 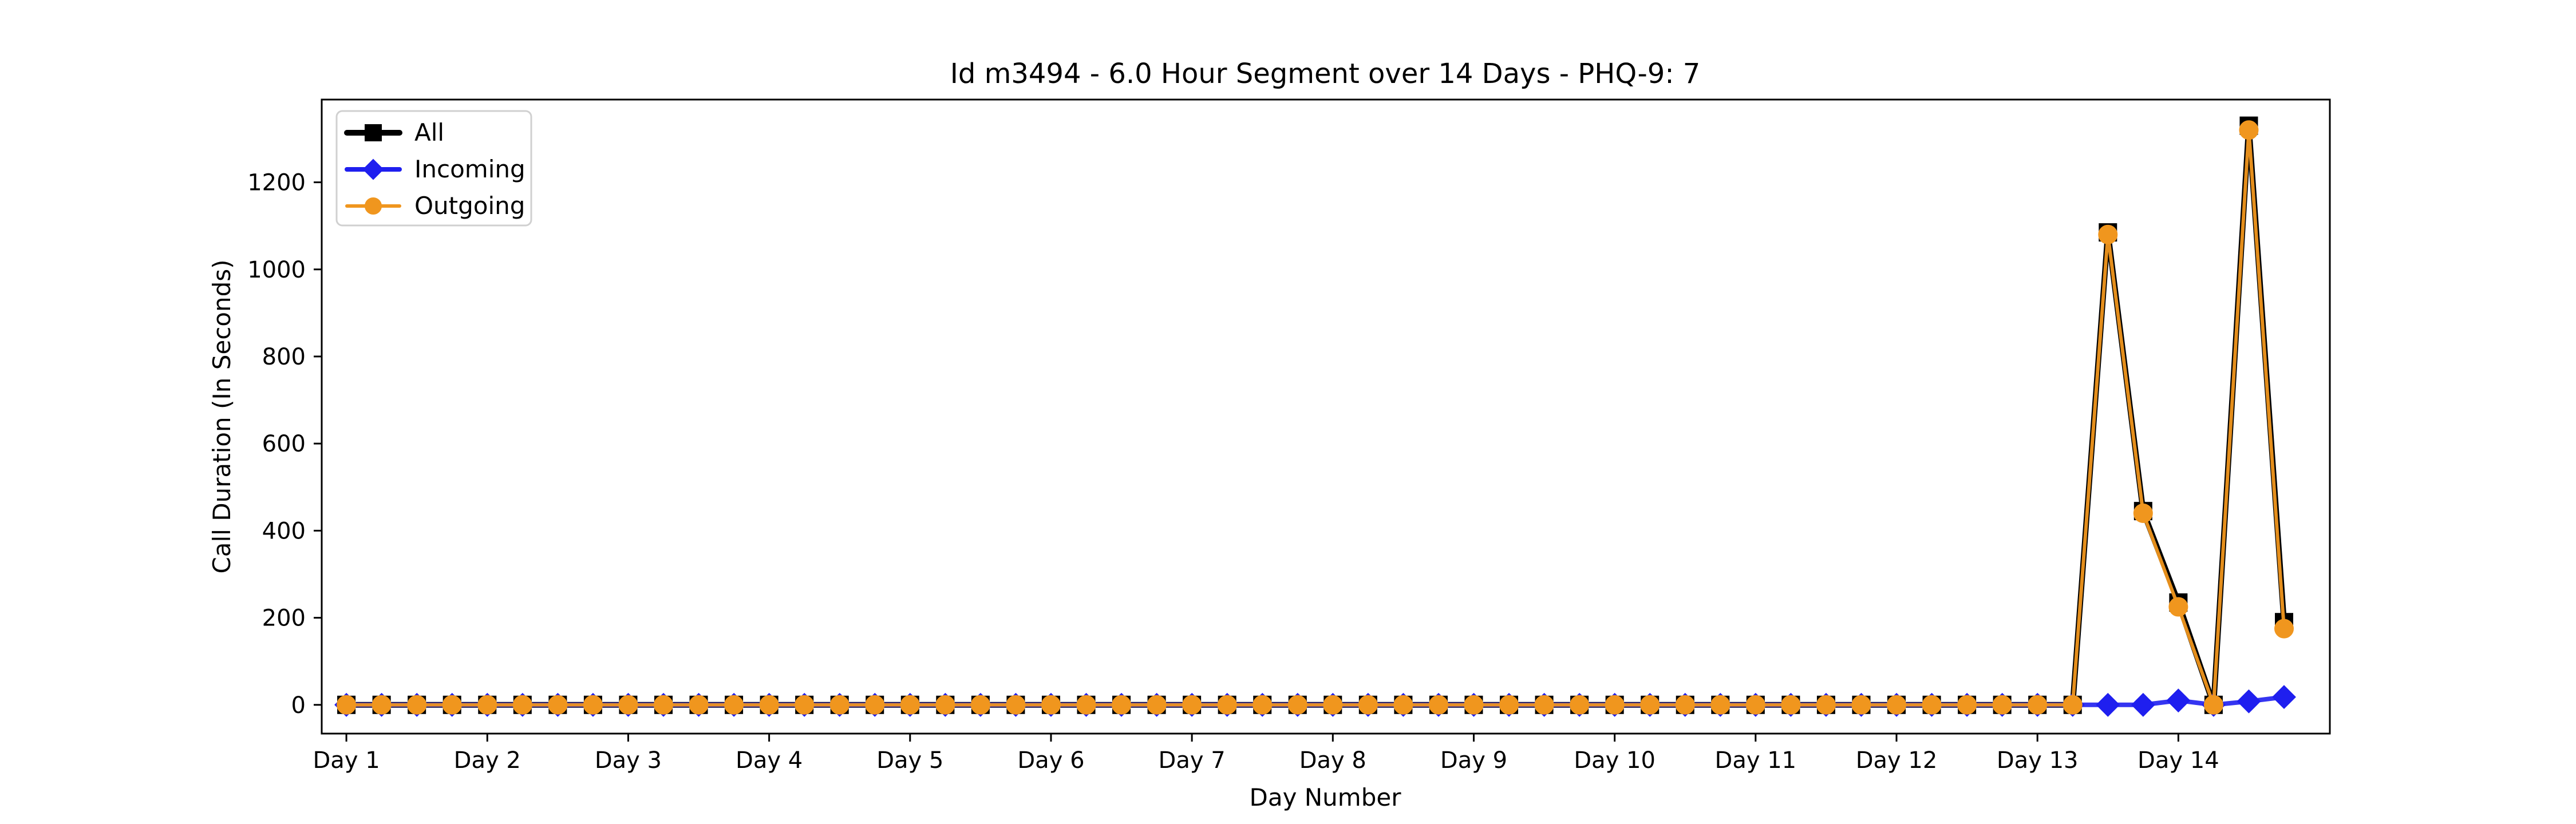 I want to click on legend: All Incoming Outgoing, so click(x=433, y=168).